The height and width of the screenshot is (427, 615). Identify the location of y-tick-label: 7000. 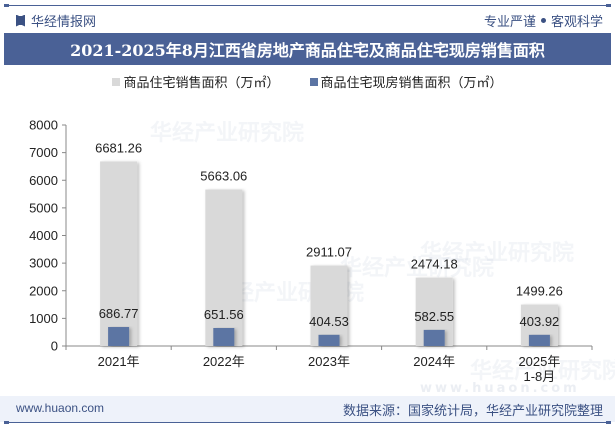
(43, 152).